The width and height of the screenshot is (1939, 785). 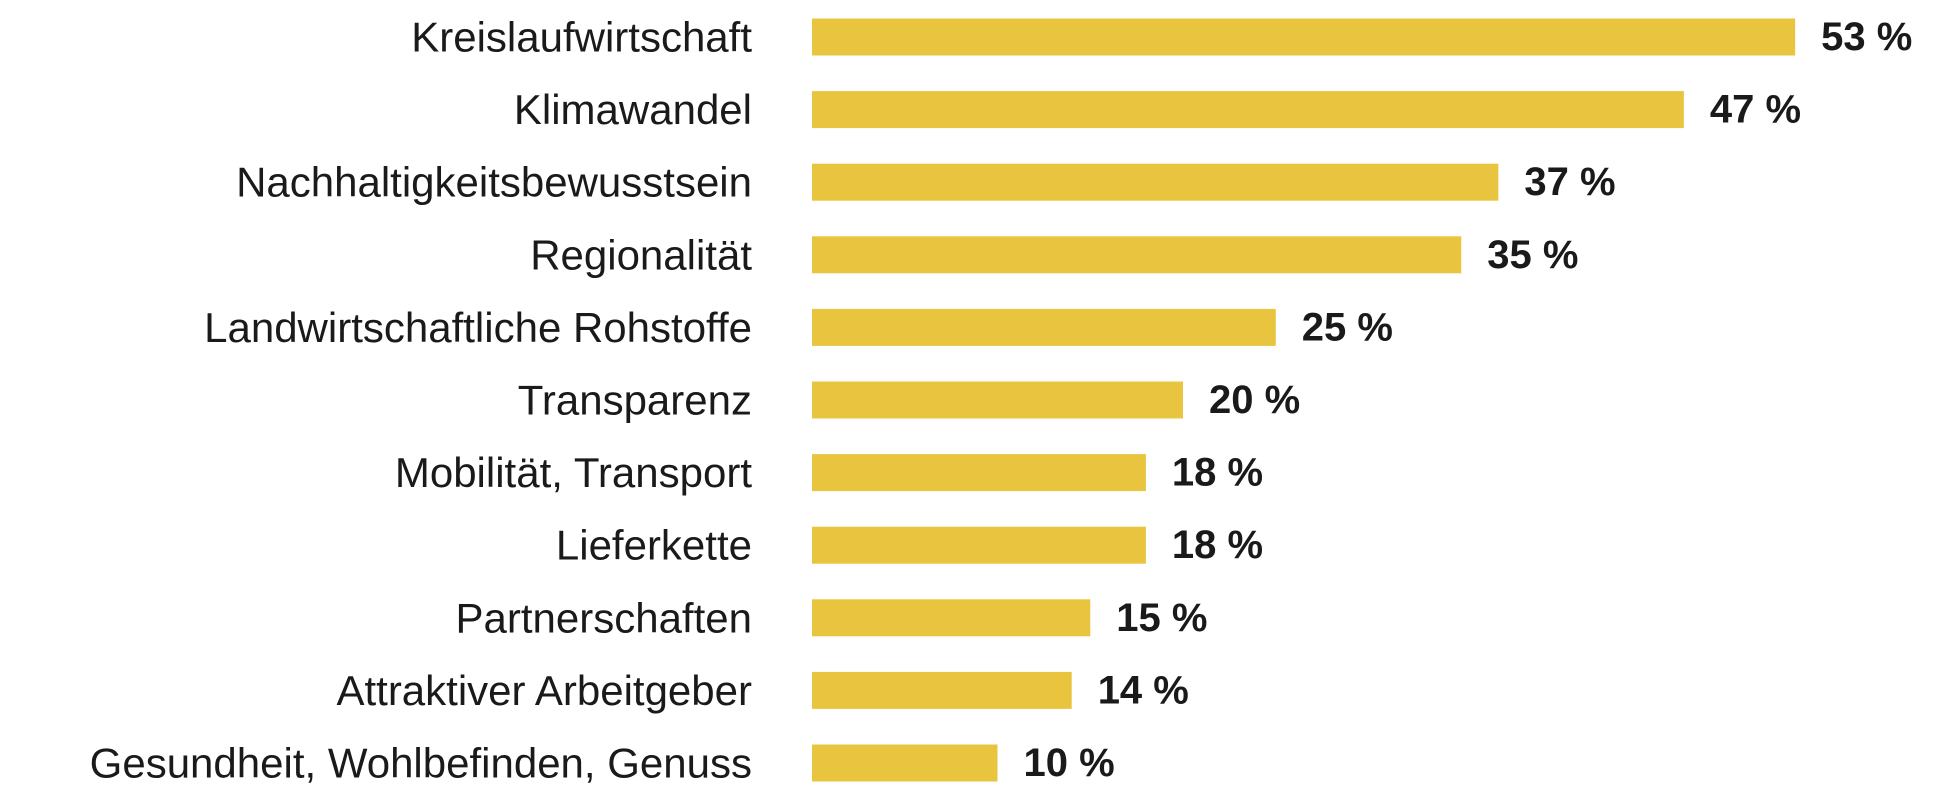 What do you see at coordinates (544, 690) in the screenshot?
I see `category-label: Attraktiver Arbeitgeber` at bounding box center [544, 690].